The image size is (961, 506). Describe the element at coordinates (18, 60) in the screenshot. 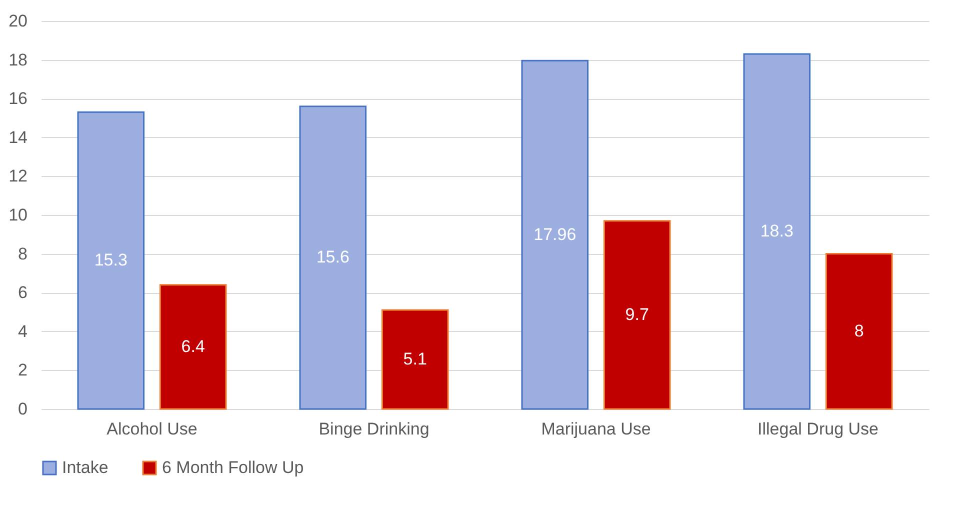

I see `y-tick-label: 18` at that location.